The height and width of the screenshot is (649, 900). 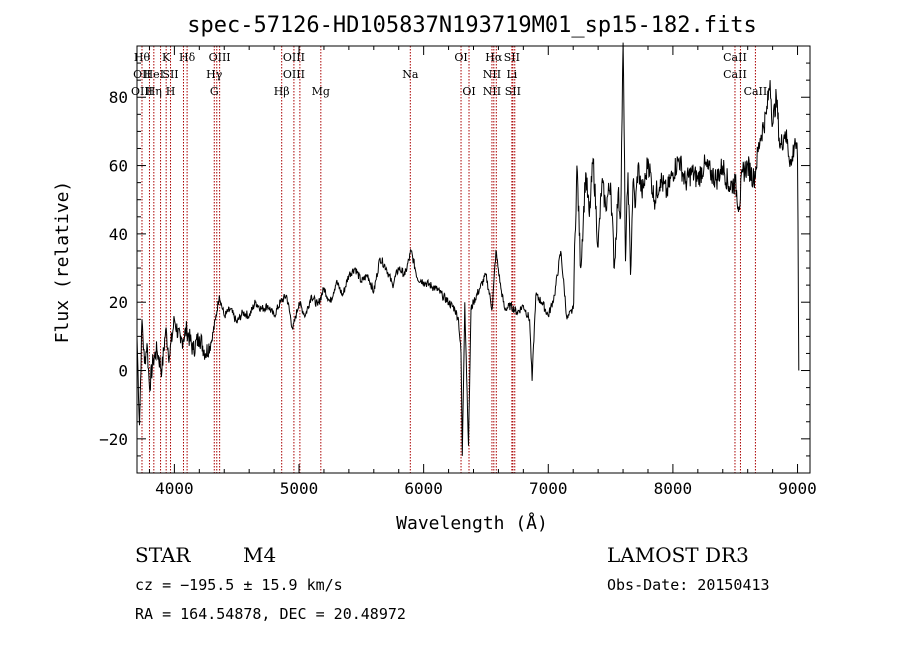 What do you see at coordinates (259, 555) in the screenshot?
I see `object-subclass: M4` at bounding box center [259, 555].